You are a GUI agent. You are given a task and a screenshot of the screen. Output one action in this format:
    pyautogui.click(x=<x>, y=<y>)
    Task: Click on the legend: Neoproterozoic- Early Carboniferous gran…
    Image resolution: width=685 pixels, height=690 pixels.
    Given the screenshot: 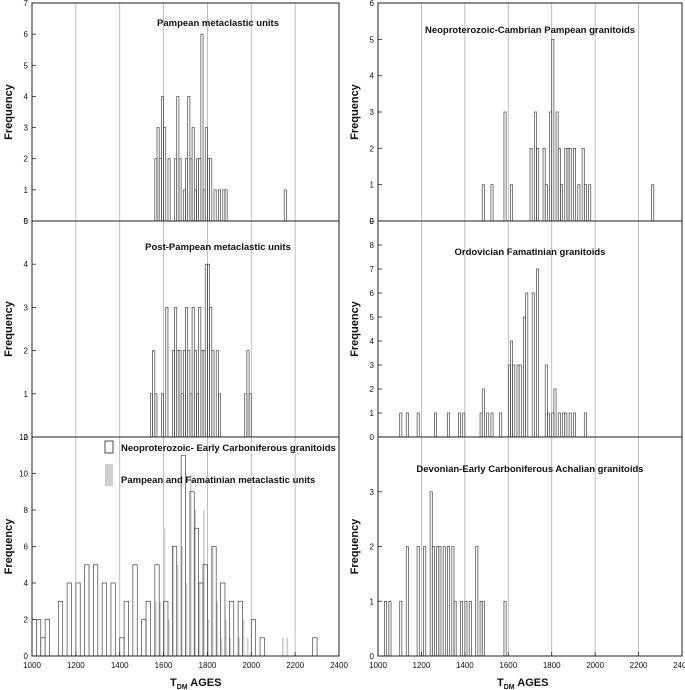 What is the action you would take?
    pyautogui.click(x=220, y=463)
    